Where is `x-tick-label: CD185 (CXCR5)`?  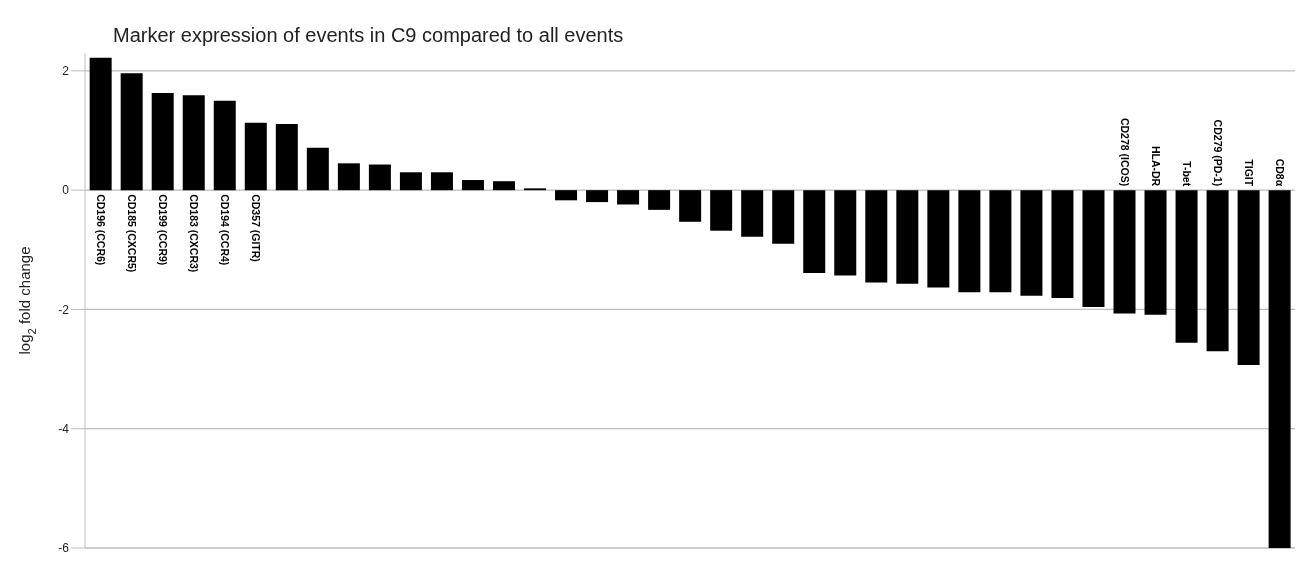 x-tick-label: CD185 (CXCR5) is located at coordinates (131, 233).